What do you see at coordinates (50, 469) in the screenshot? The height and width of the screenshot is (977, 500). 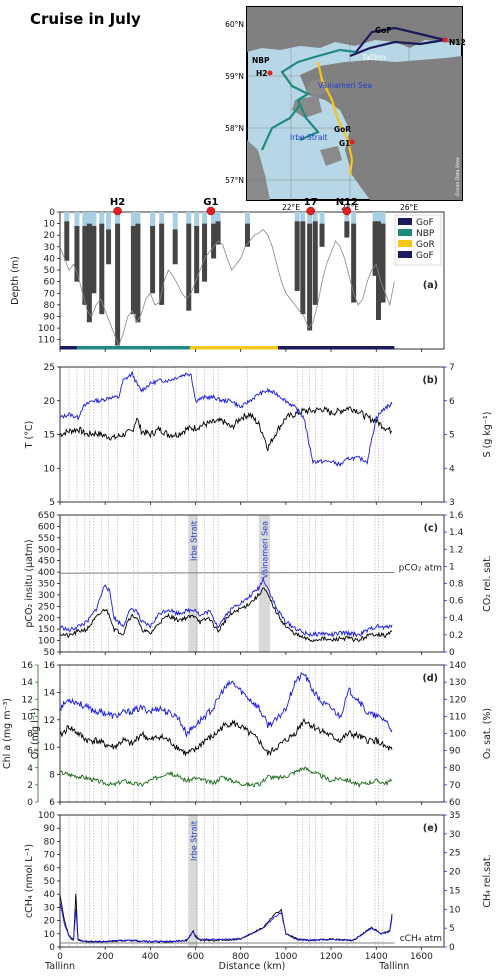 I see `tick-label-temp-b: 10` at bounding box center [50, 469].